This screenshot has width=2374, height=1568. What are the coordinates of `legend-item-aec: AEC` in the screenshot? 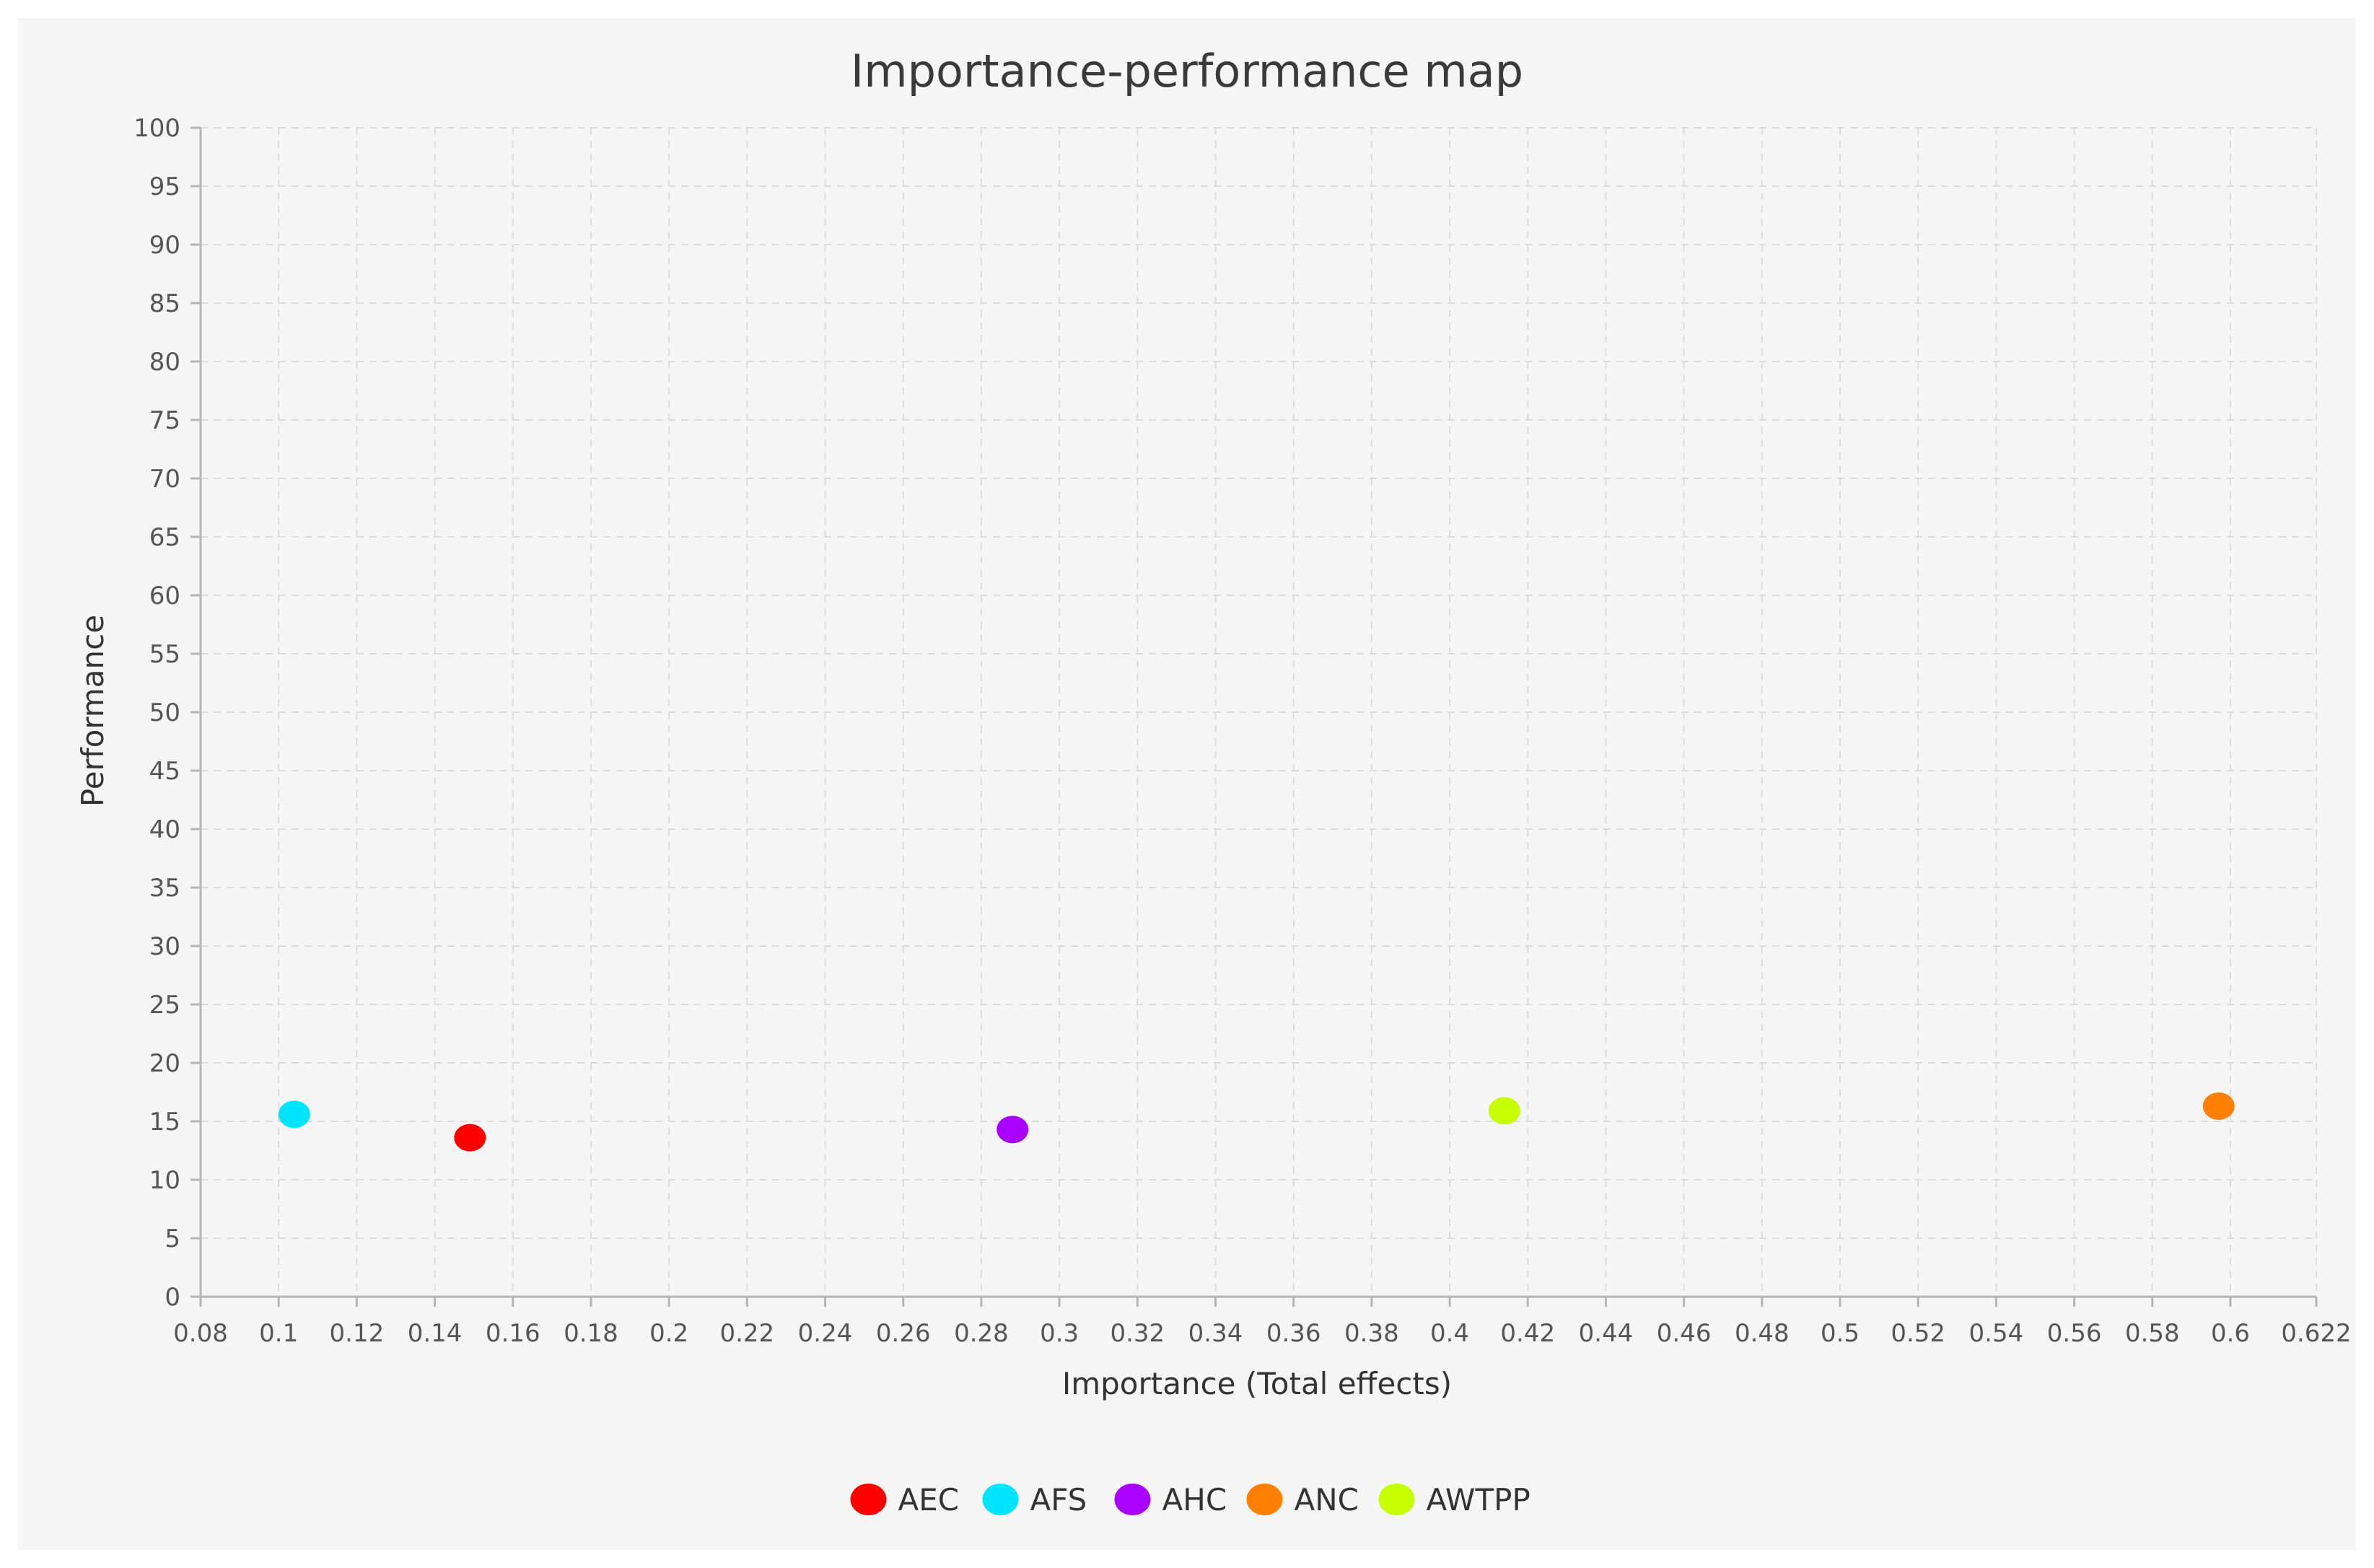 It's located at (905, 1499).